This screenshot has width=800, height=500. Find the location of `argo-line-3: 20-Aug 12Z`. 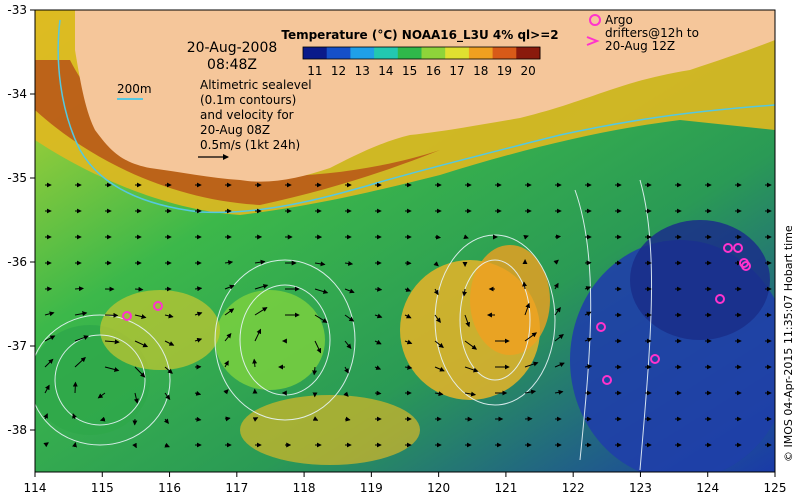

argo-line-3: 20-Aug 12Z is located at coordinates (640, 46).